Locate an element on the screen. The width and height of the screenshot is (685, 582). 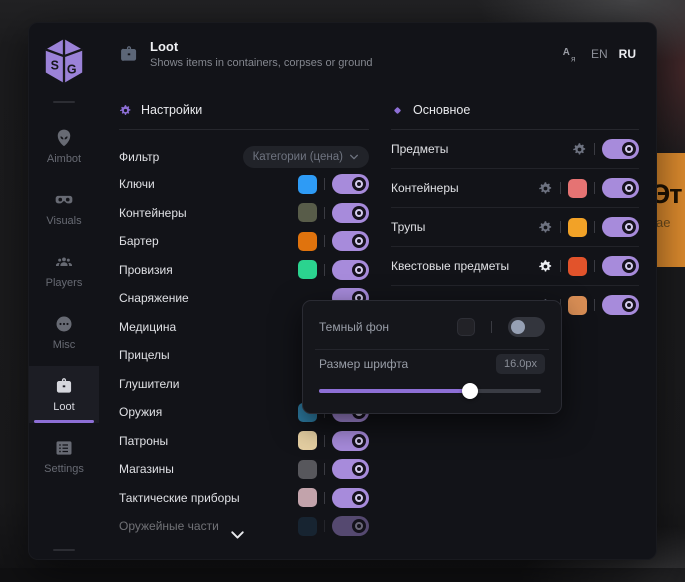
sidebar-item-label: Loot is located at coordinates (64, 407).